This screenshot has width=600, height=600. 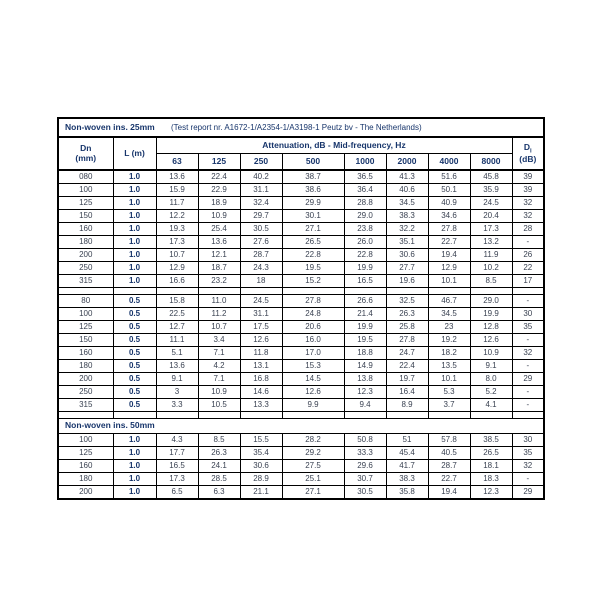 What do you see at coordinates (407, 268) in the screenshot?
I see `cell-value: 27.7` at bounding box center [407, 268].